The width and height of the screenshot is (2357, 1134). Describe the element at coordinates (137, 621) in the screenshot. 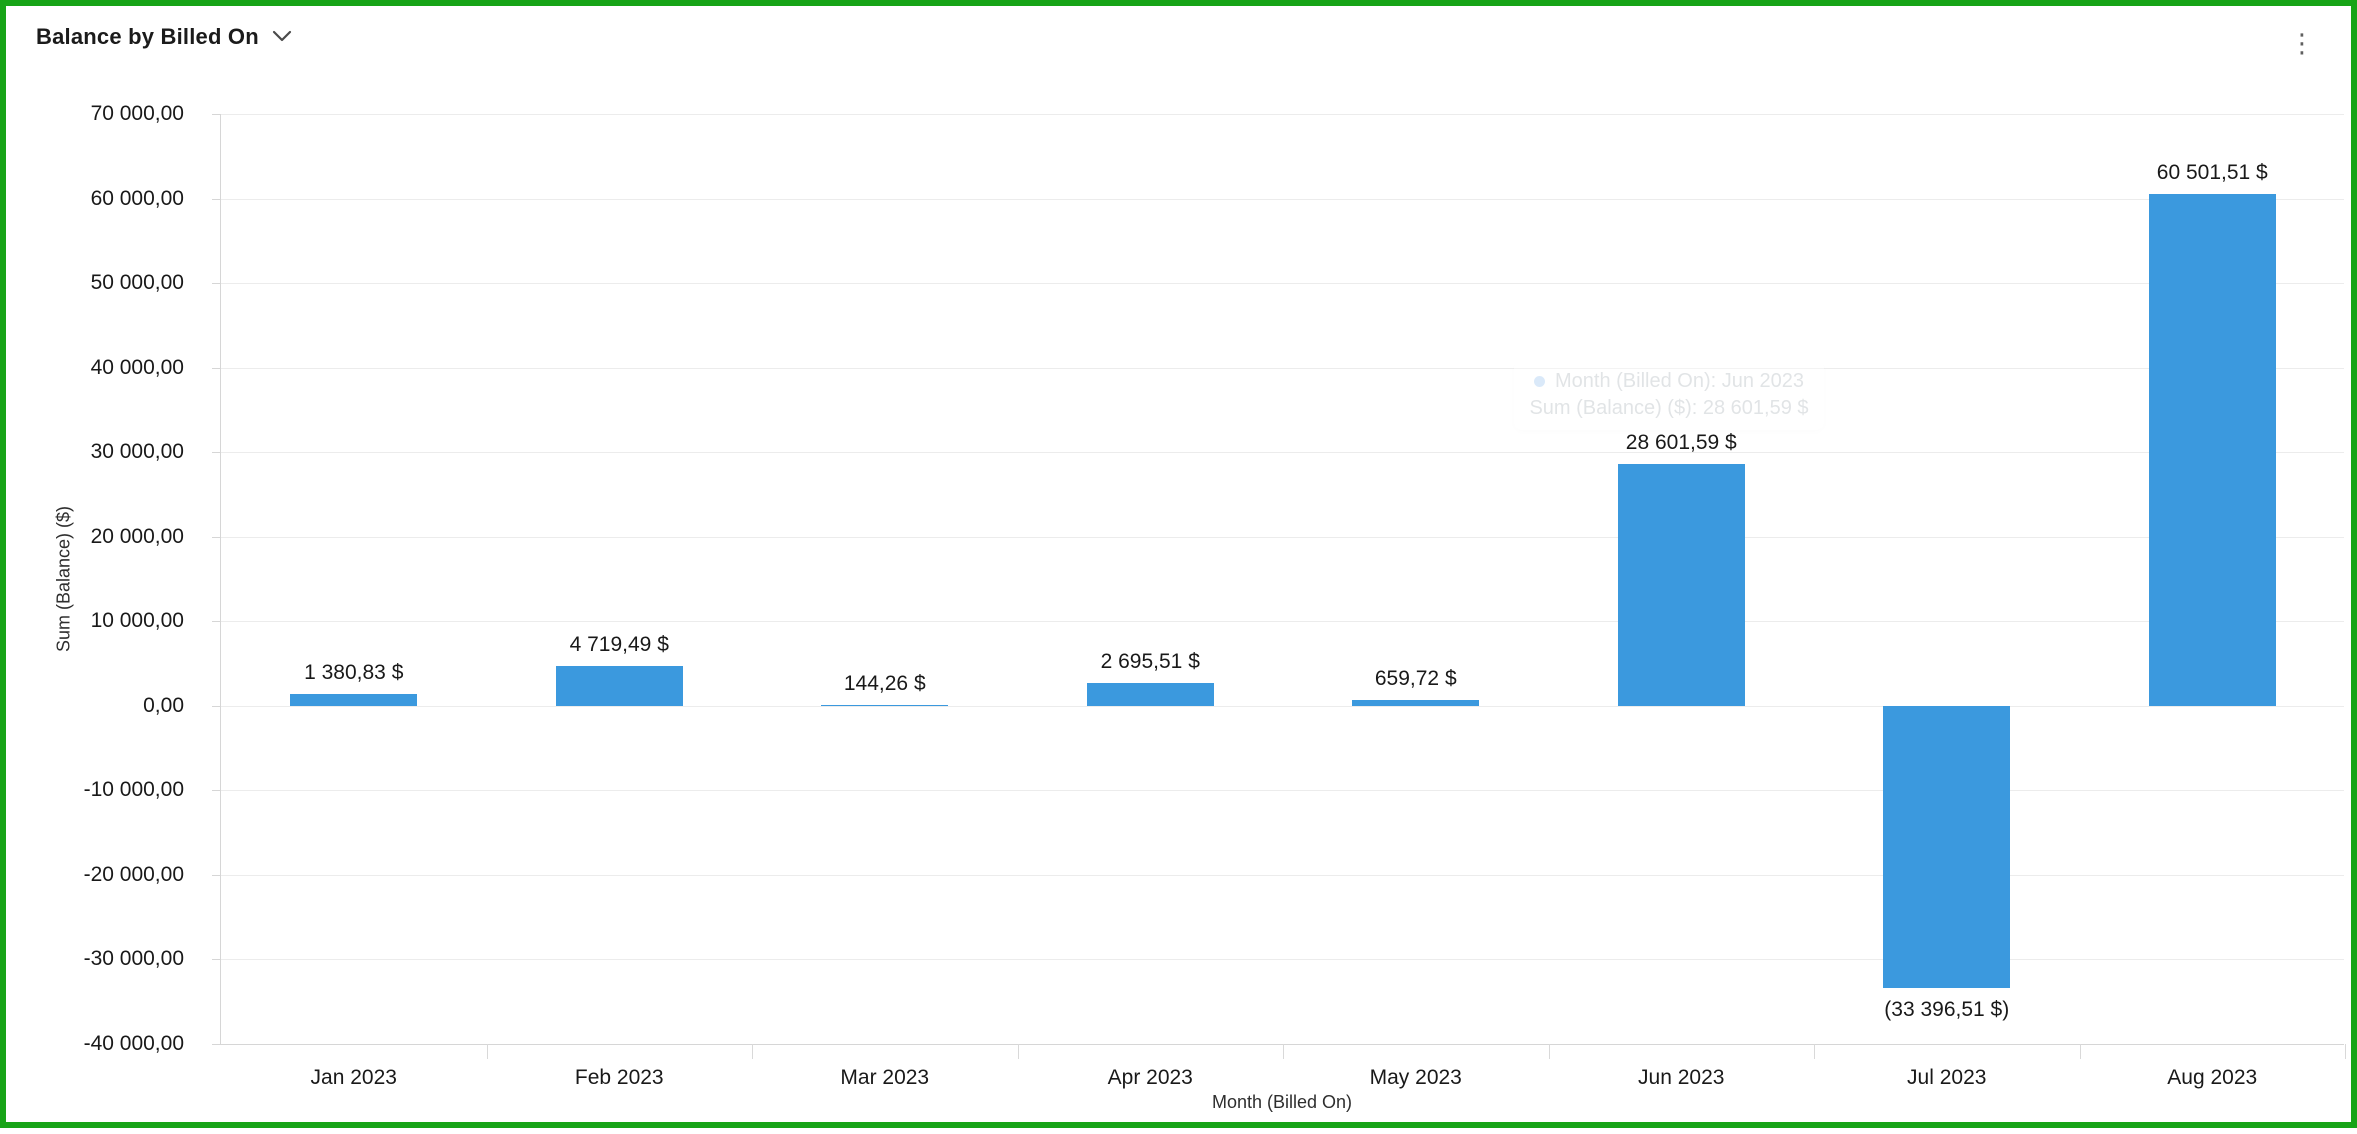

I see `y-axis-tick-label: 10 000,00` at that location.